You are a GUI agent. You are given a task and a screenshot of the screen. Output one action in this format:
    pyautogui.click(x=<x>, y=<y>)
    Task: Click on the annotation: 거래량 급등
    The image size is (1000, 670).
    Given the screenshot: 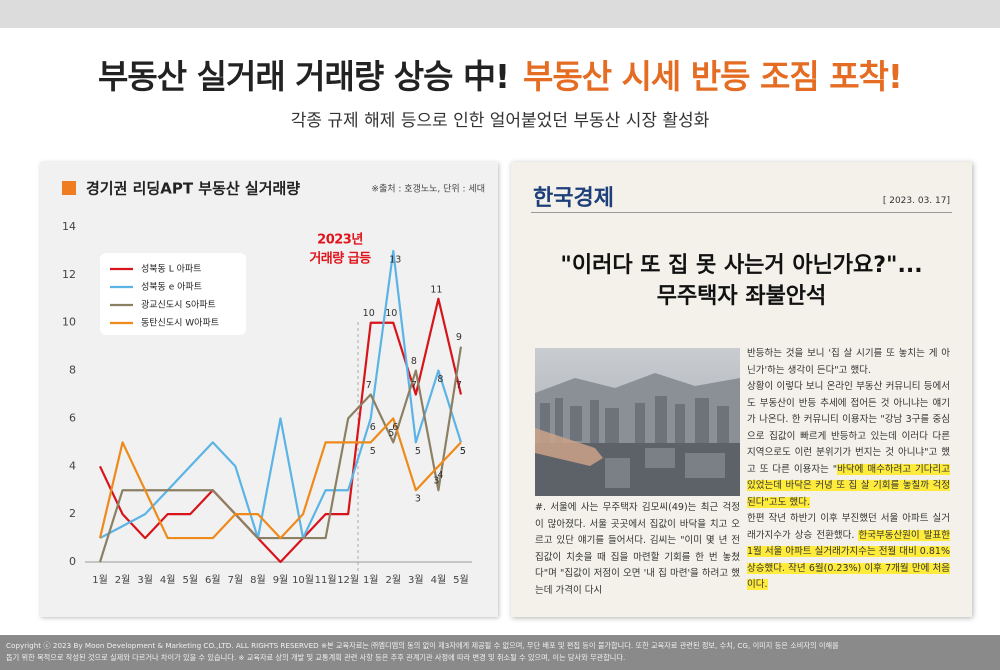 What is the action you would take?
    pyautogui.click(x=340, y=259)
    